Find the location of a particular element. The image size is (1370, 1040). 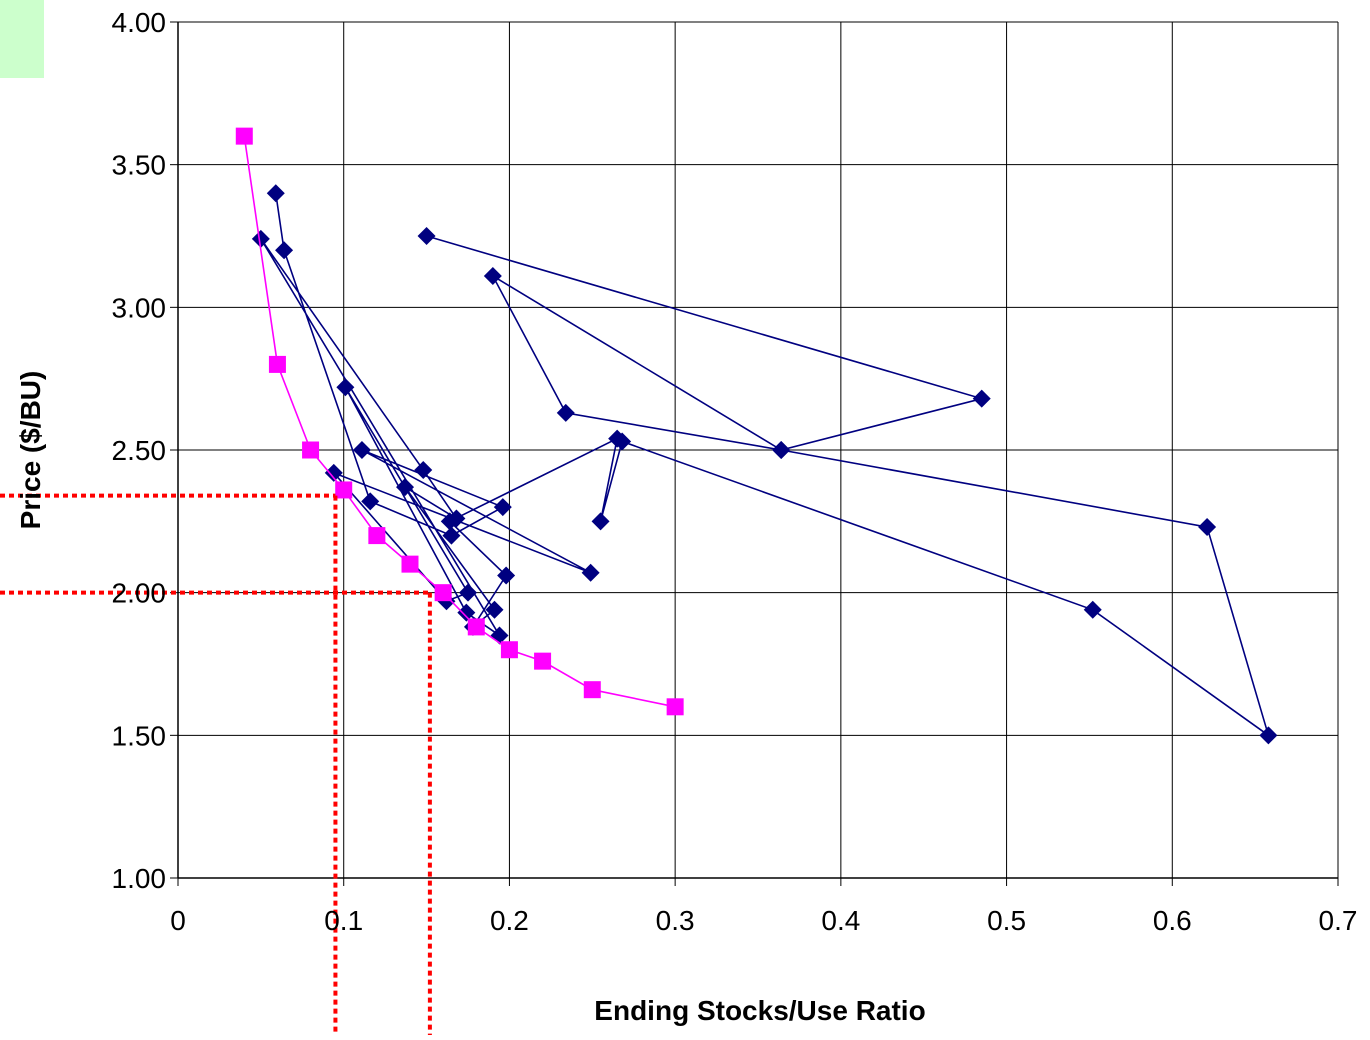

y-tick-label: 3.50 is located at coordinates (139, 165).